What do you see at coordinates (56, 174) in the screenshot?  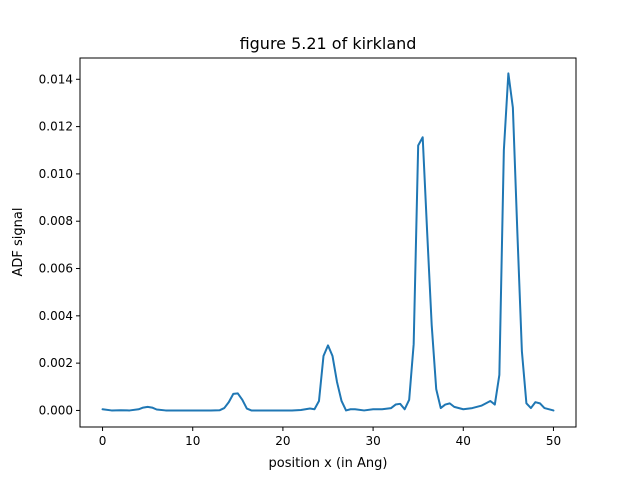 I see `y-tick-label: 0.010` at bounding box center [56, 174].